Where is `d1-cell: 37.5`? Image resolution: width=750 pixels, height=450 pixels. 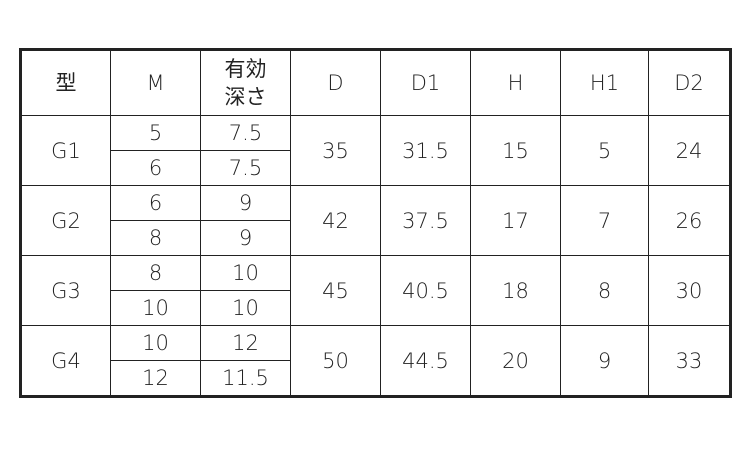 d1-cell: 37.5 is located at coordinates (425, 220).